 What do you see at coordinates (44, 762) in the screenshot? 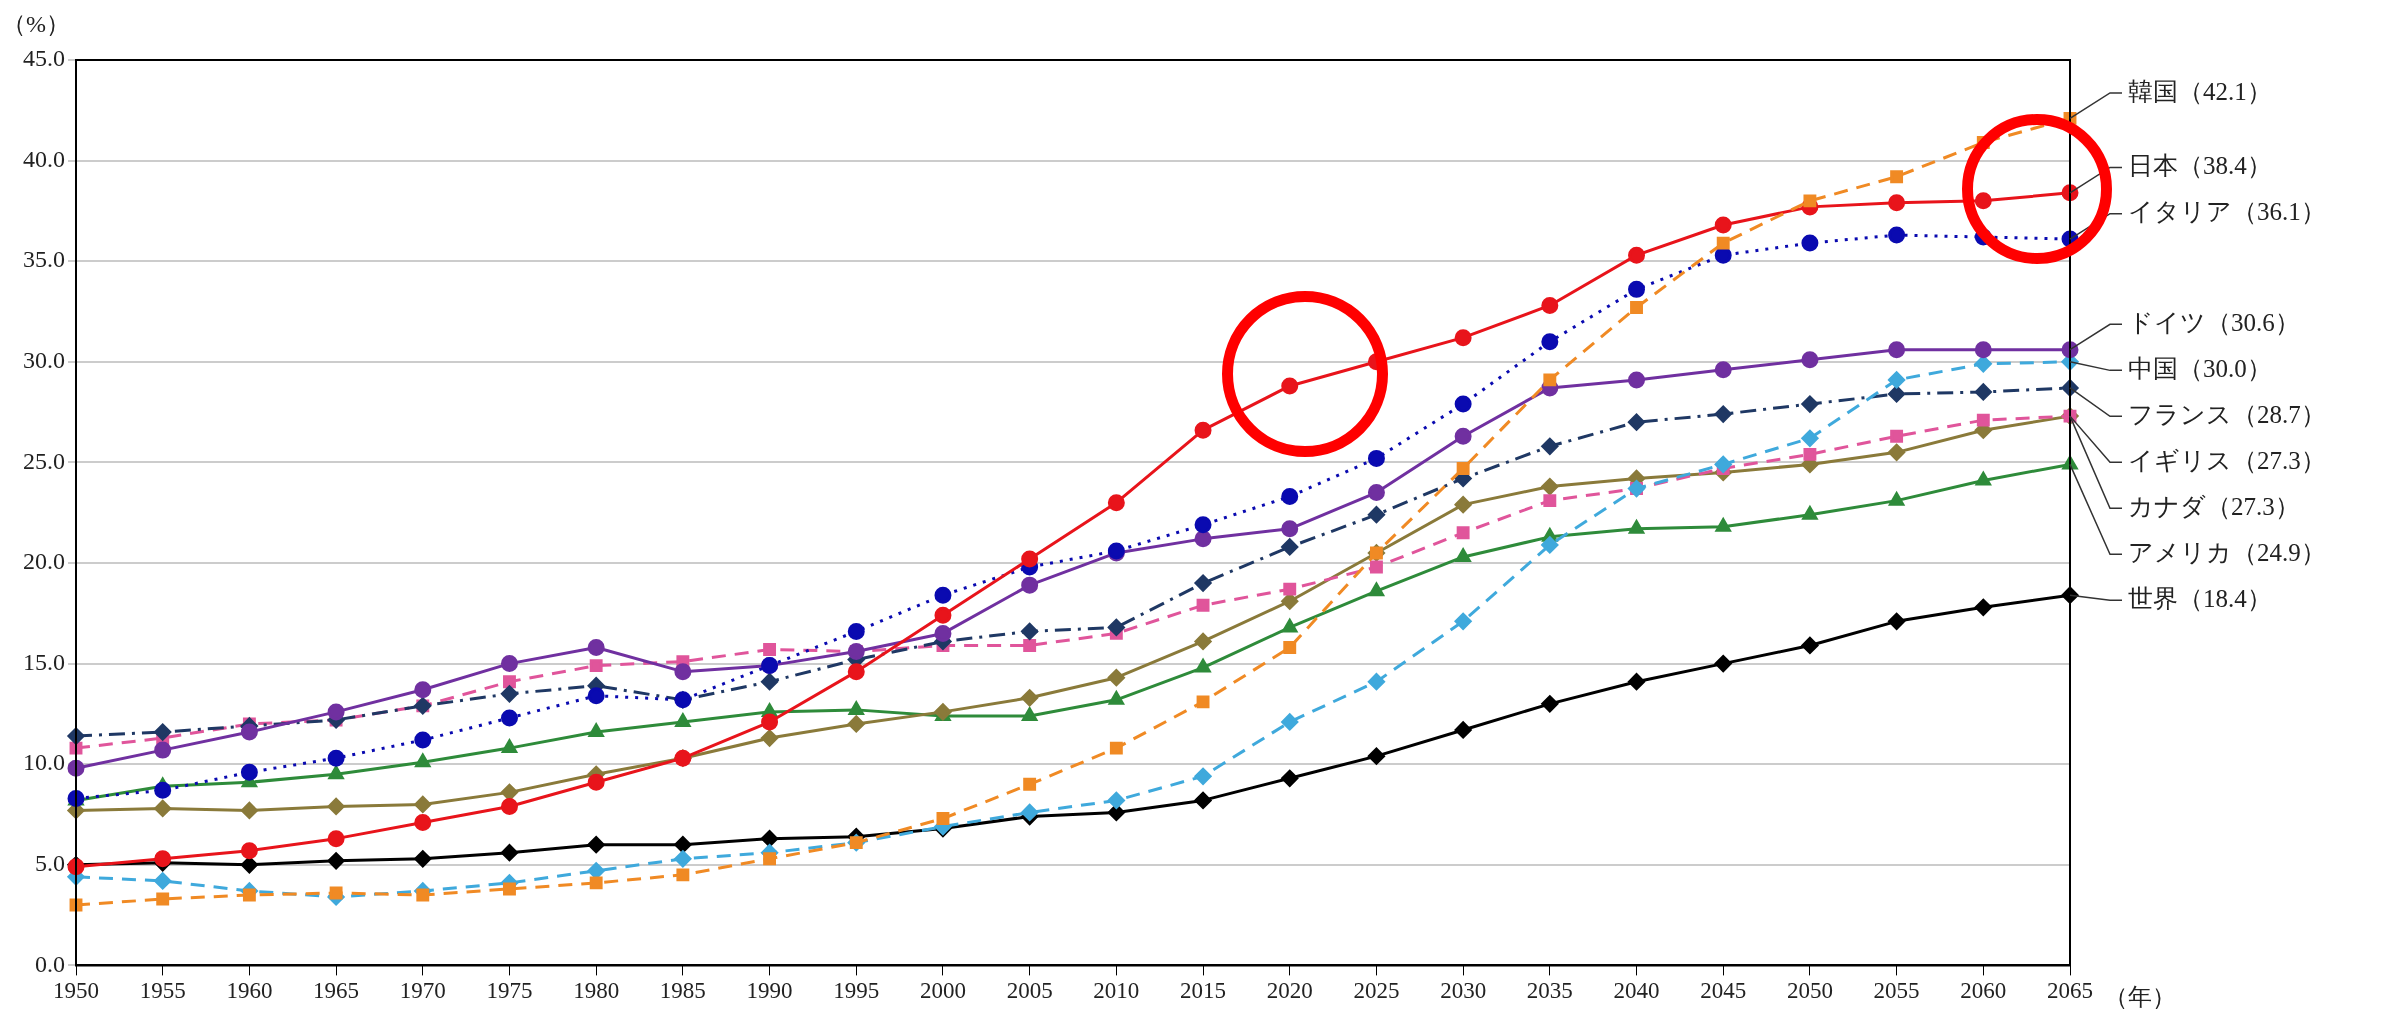
I see `y-tick-label: 10.0` at bounding box center [44, 762].